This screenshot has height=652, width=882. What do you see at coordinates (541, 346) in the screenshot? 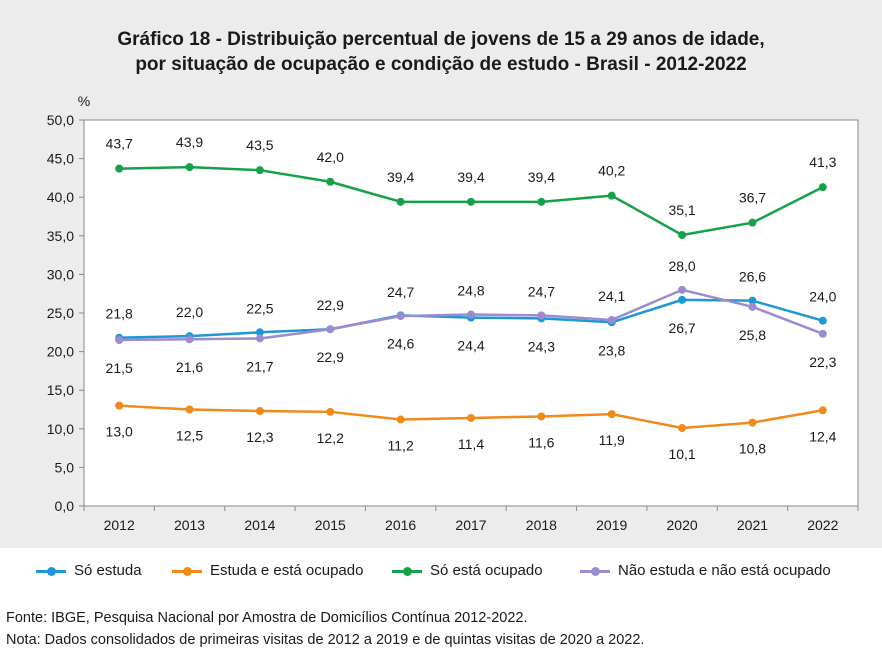
I see `data-label: 24,3` at bounding box center [541, 346].